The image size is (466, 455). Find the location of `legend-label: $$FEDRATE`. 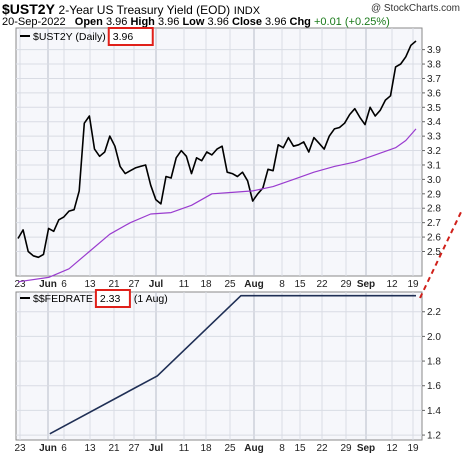

legend-label: $$FEDRATE is located at coordinates (63, 299).